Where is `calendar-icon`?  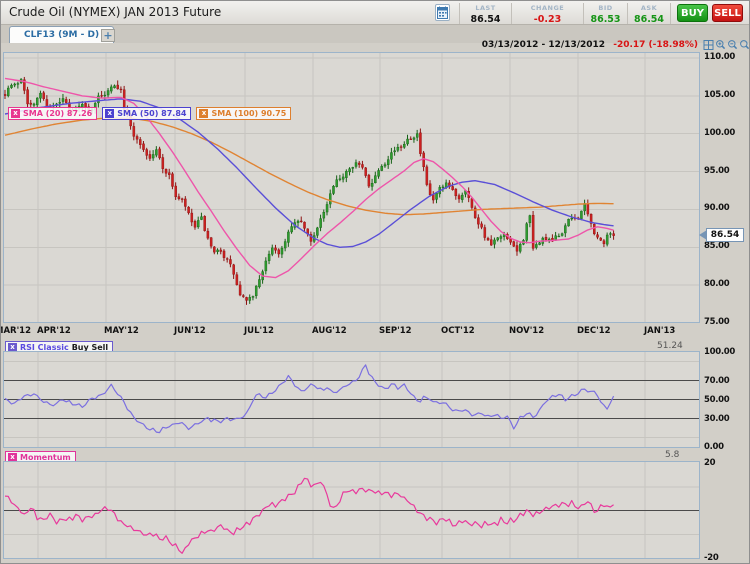 calendar-icon is located at coordinates (442, 12).